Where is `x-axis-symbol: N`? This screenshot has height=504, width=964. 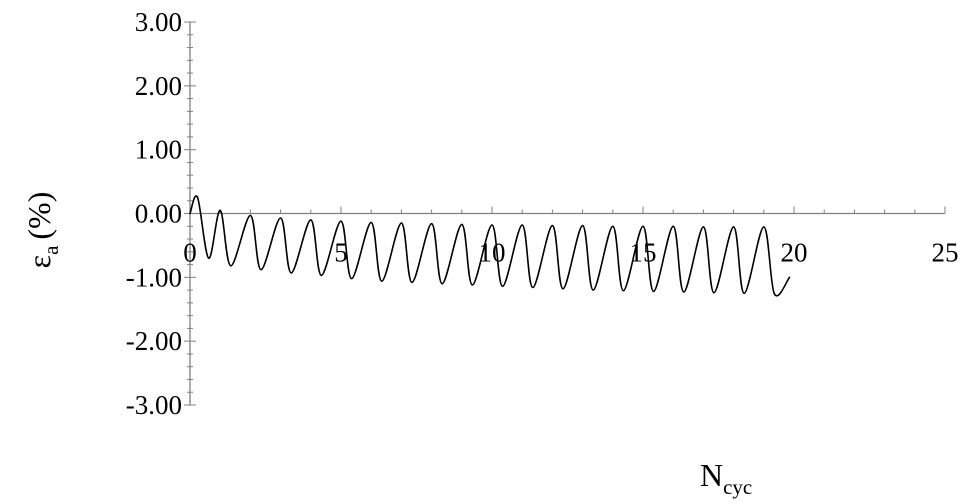 x-axis-symbol: N is located at coordinates (711, 475).